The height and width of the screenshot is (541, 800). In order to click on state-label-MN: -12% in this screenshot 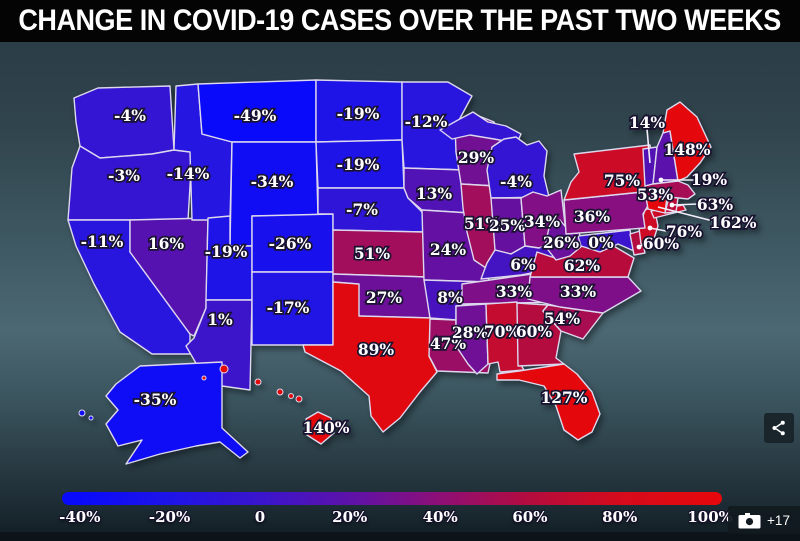, I will do `click(426, 121)`.